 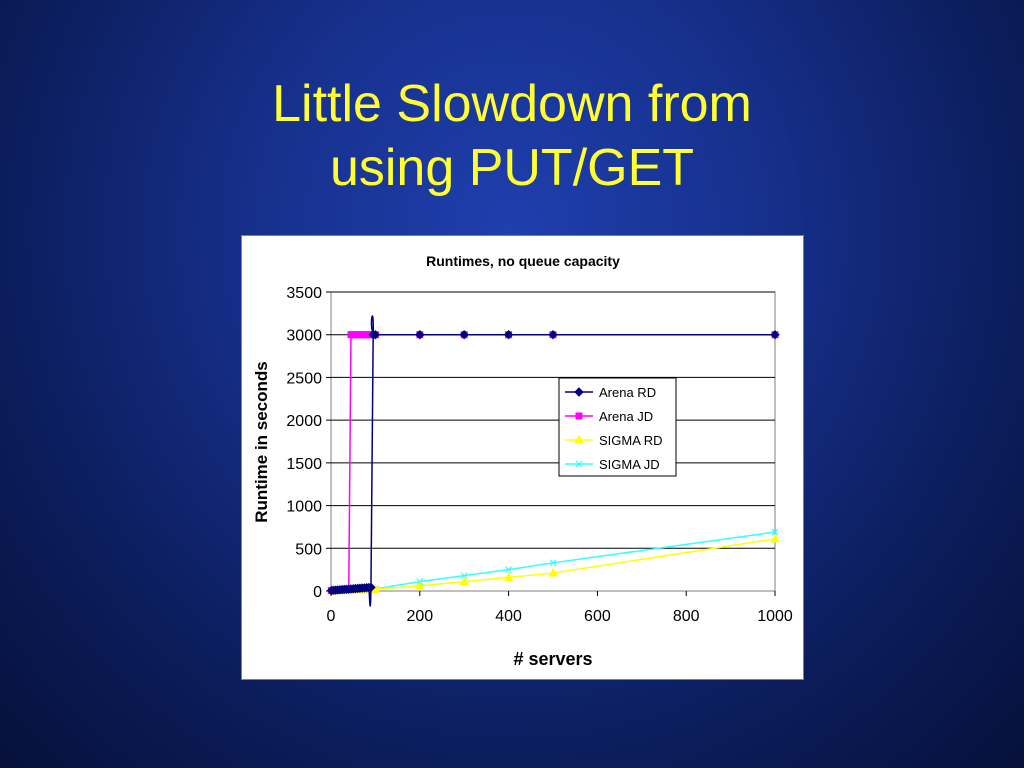 I want to click on x-tick-label: 1000, so click(x=775, y=616).